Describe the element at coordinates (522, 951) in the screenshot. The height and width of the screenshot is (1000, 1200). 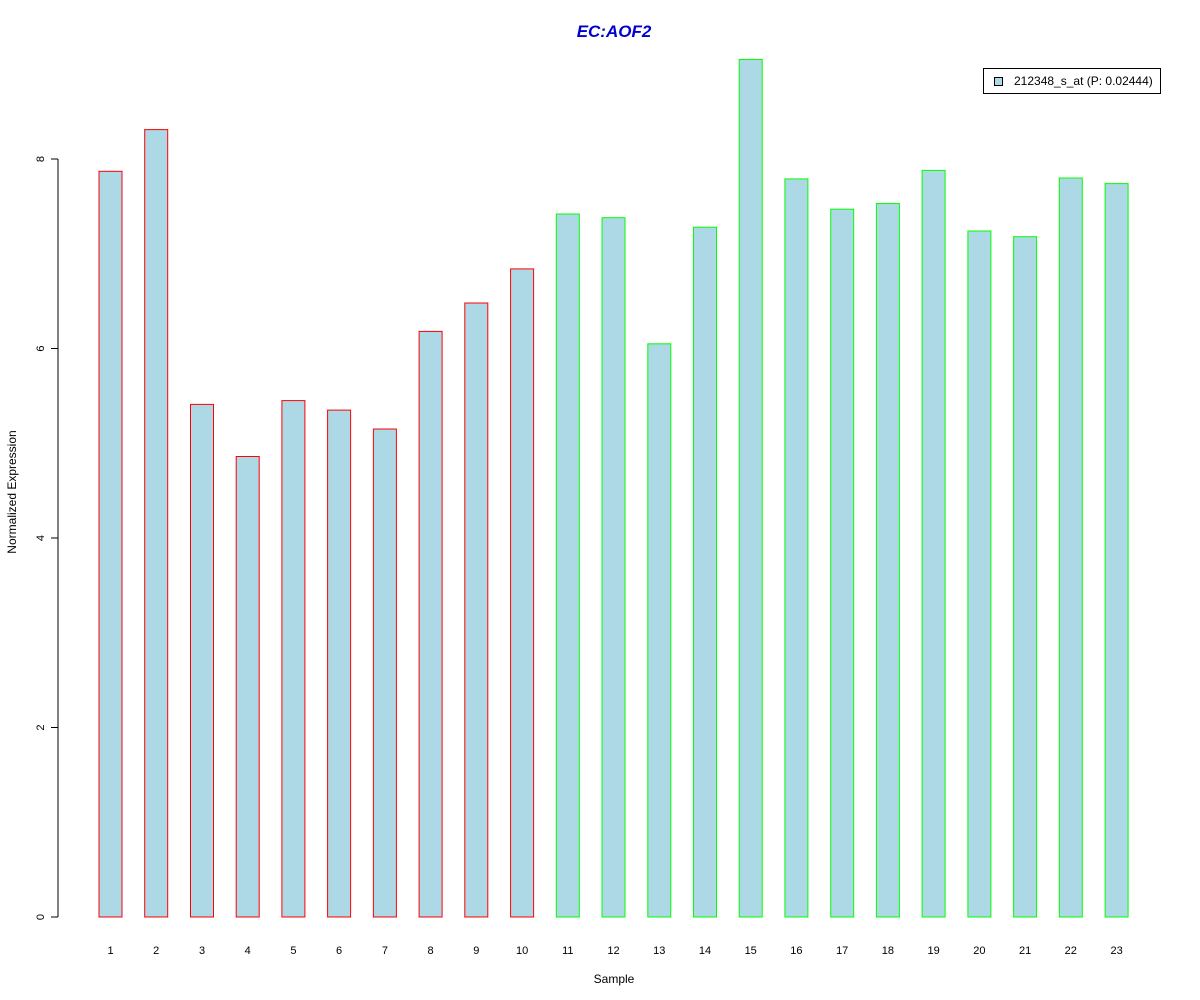
I see `x-tick-label: 10` at that location.